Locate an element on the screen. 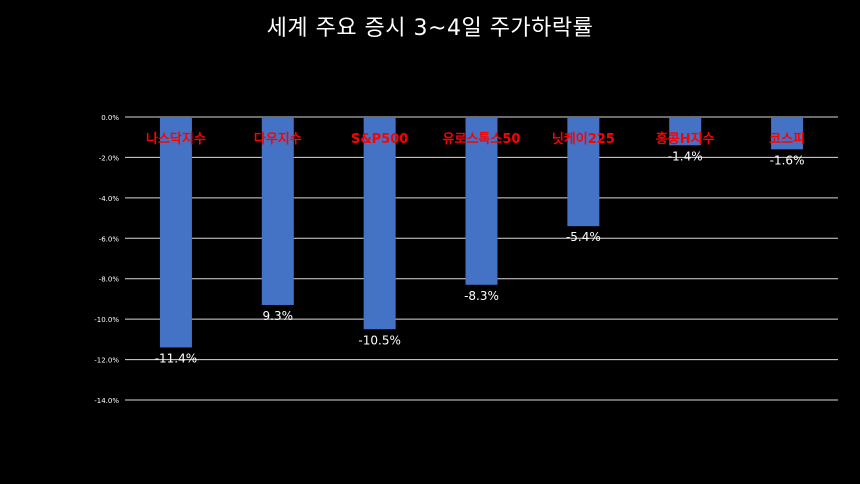 This screenshot has height=484, width=860. data-label: 9.3% is located at coordinates (278, 316).